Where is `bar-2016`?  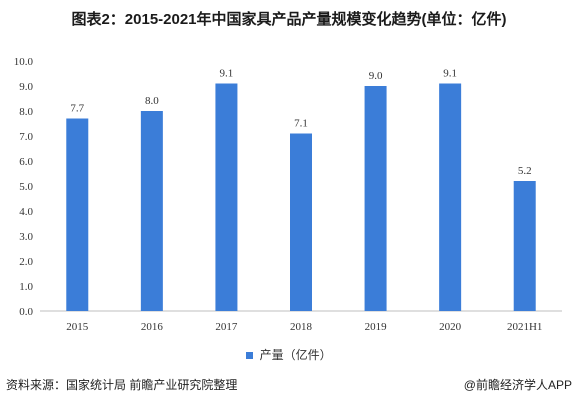
bar-2016 is located at coordinates (151, 211).